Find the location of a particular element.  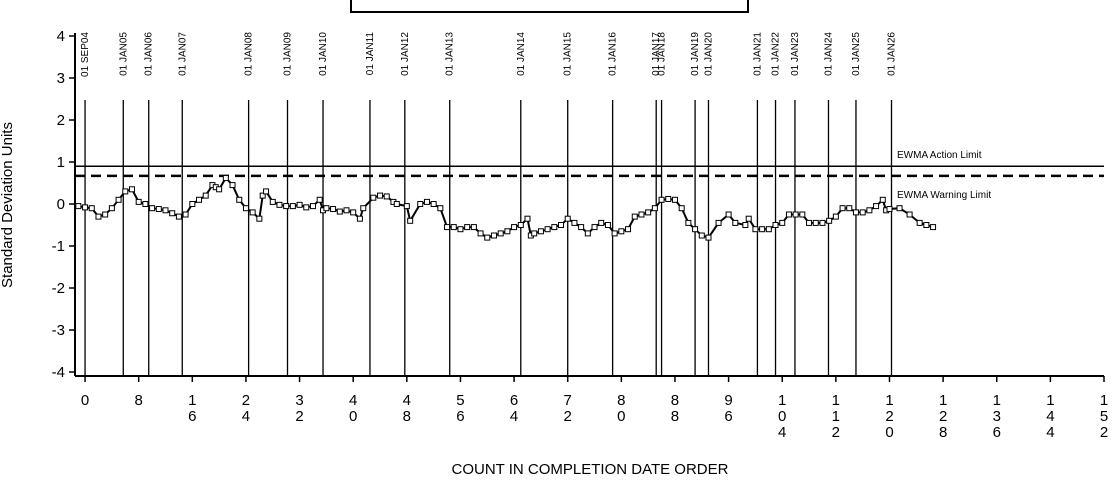

date-label: 01 JAN11 is located at coordinates (370, 54).